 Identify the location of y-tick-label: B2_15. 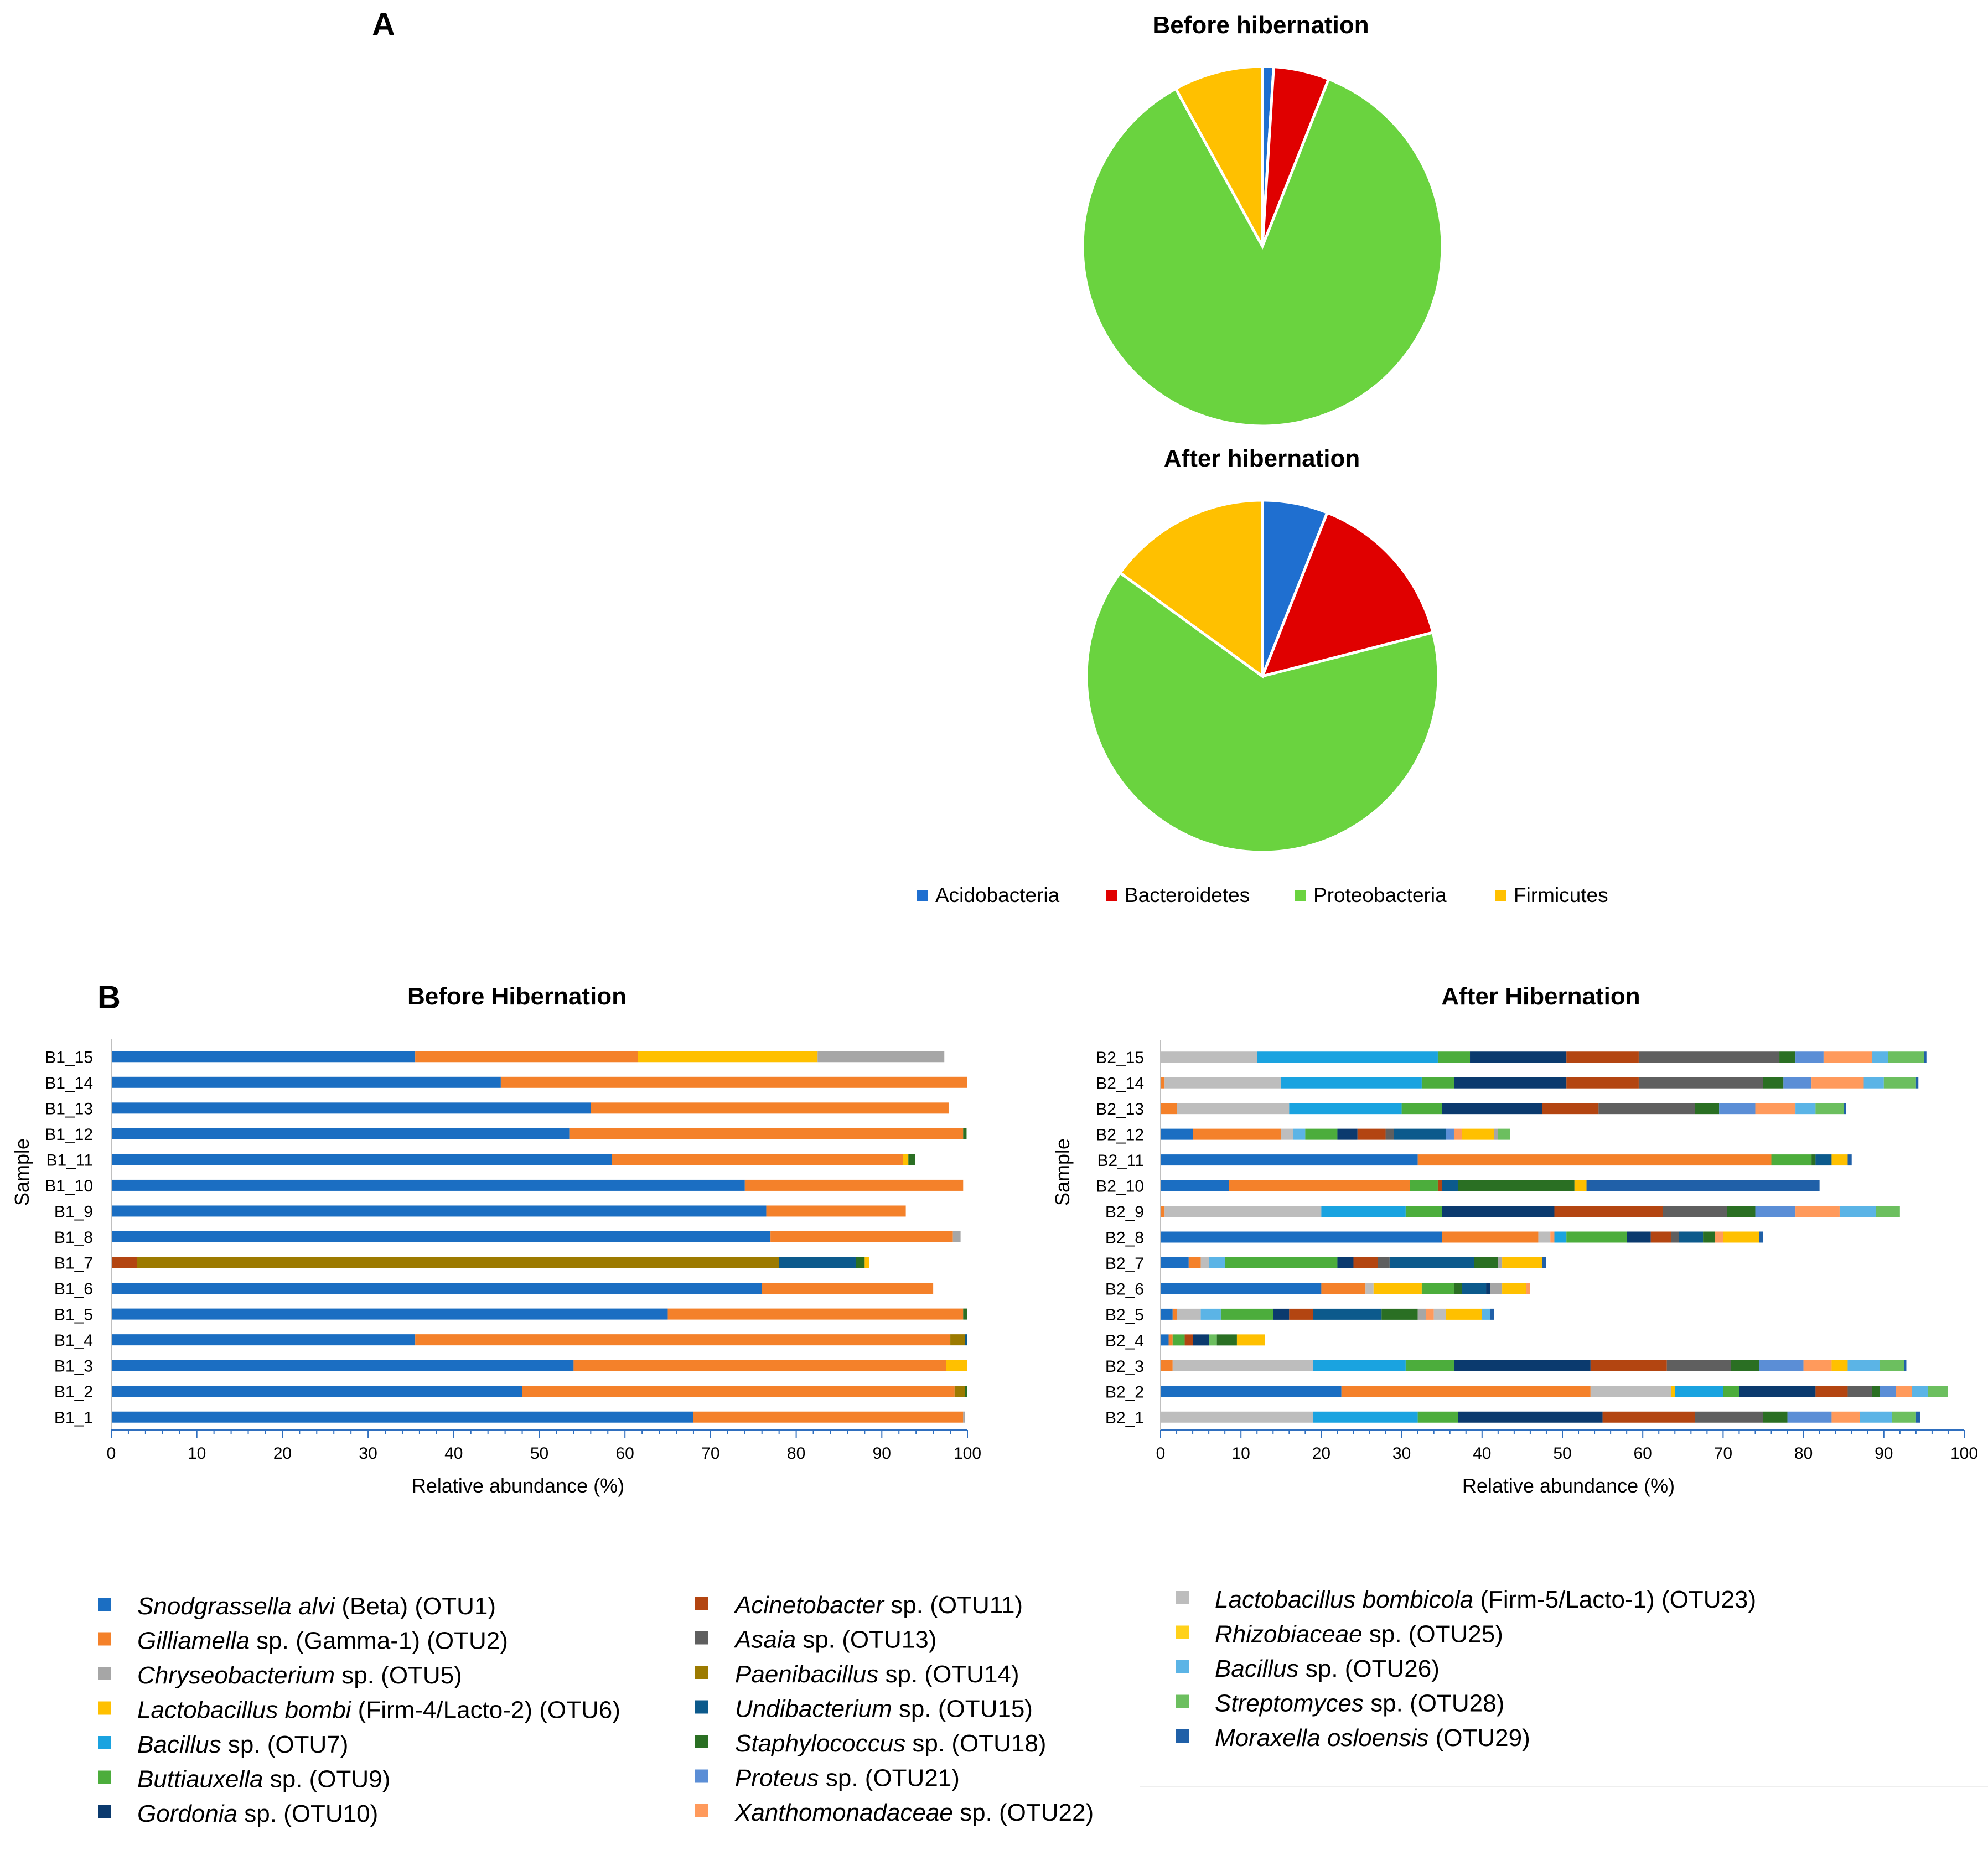
(1120, 1058).